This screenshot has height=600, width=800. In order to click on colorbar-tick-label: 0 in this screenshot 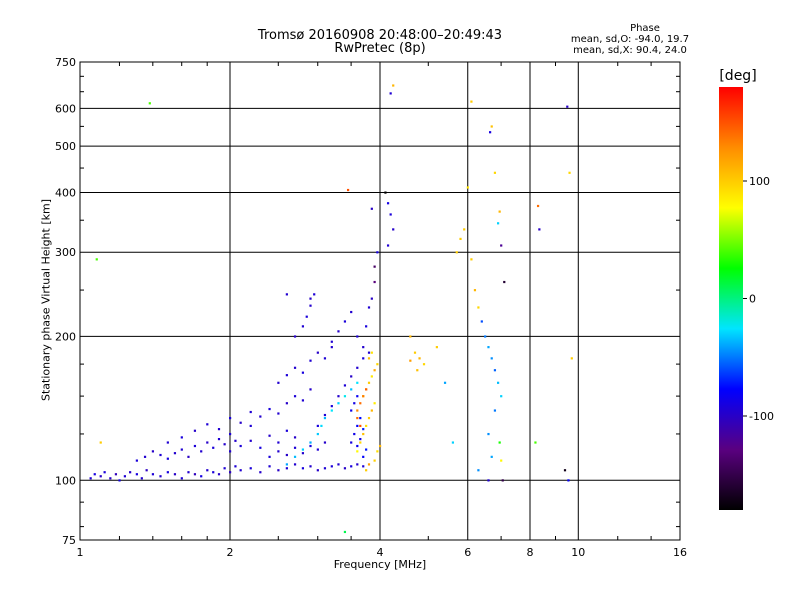, I will do `click(752, 299)`.